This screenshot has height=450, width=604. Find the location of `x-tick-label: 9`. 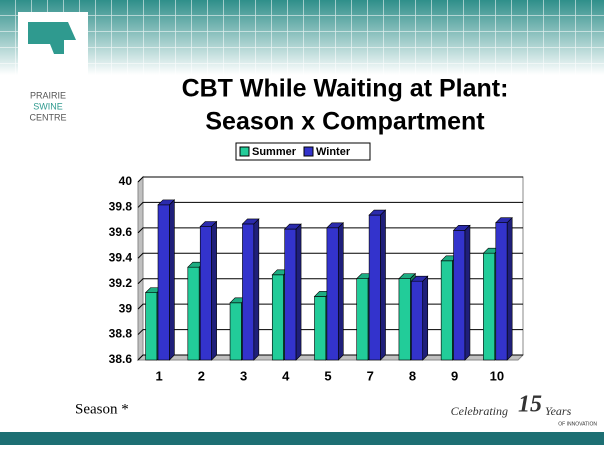

x-tick-label: 9 is located at coordinates (454, 375).